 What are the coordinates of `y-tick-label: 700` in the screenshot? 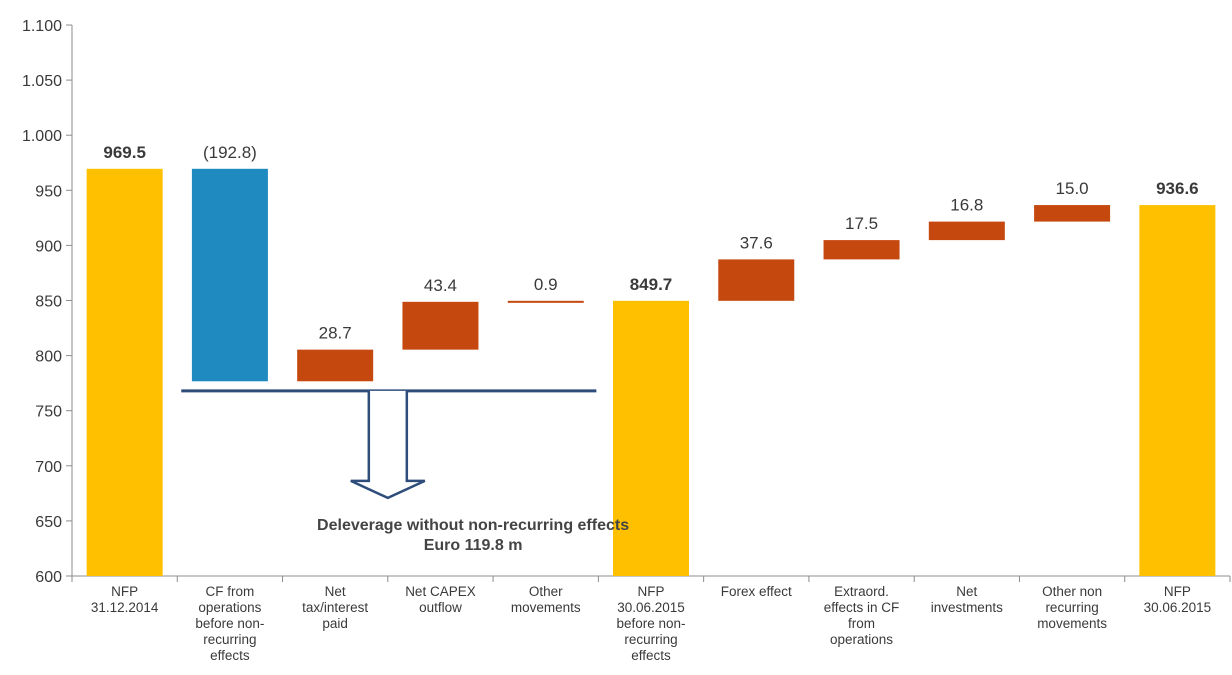 It's located at (48, 467).